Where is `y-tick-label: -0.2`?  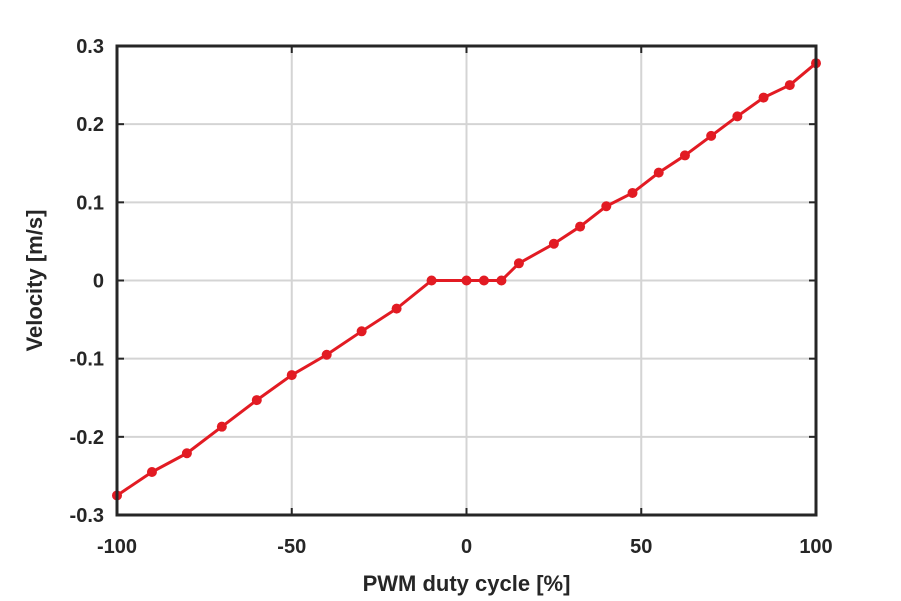
y-tick-label: -0.2 is located at coordinates (87, 438).